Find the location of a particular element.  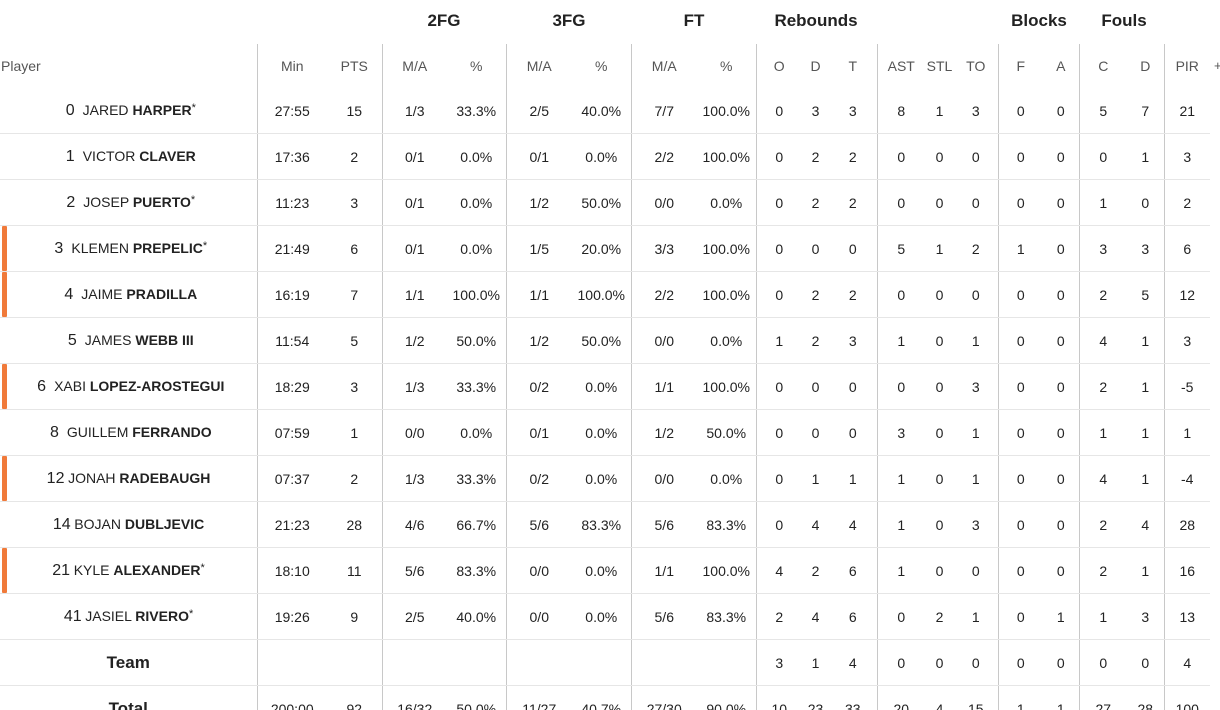

col-header-reb-d: D is located at coordinates (815, 66).